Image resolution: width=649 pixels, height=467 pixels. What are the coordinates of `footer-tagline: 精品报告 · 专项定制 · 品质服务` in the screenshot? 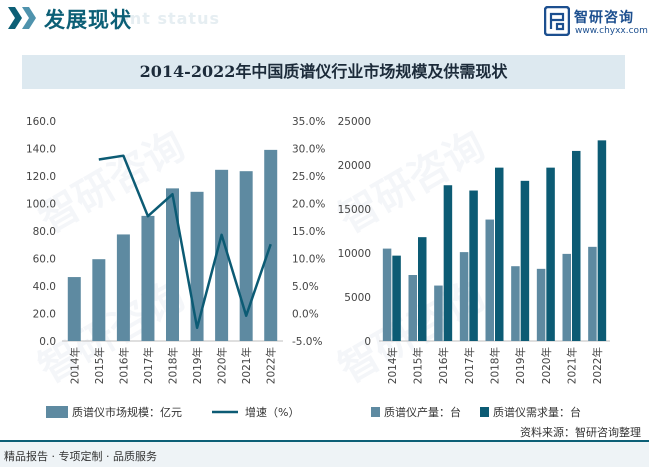 It's located at (80, 456).